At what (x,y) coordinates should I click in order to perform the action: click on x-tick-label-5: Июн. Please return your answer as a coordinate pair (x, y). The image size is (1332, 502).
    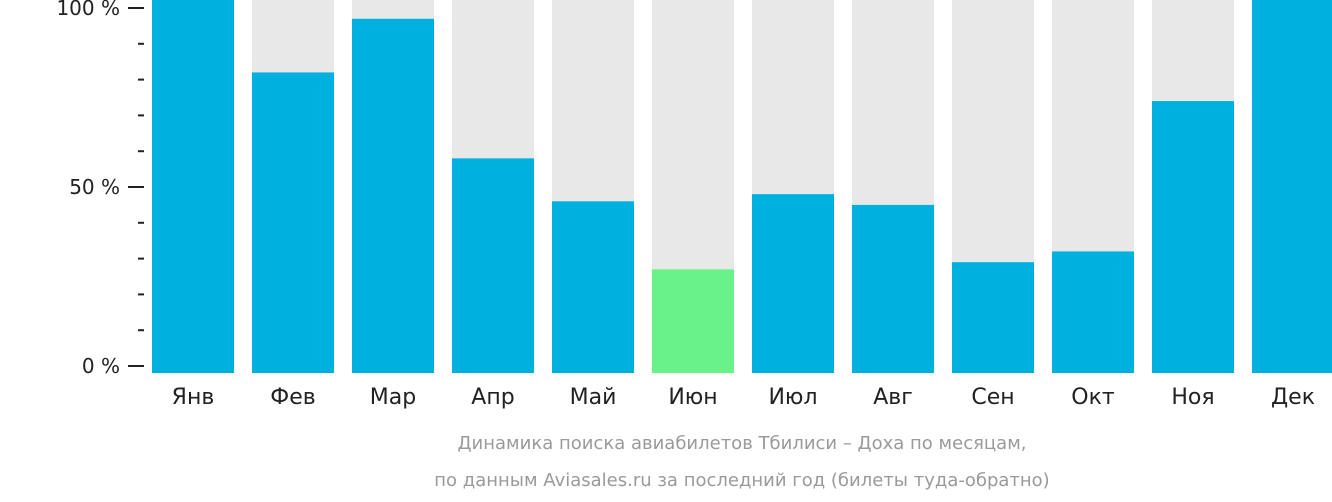
    Looking at the image, I should click on (692, 397).